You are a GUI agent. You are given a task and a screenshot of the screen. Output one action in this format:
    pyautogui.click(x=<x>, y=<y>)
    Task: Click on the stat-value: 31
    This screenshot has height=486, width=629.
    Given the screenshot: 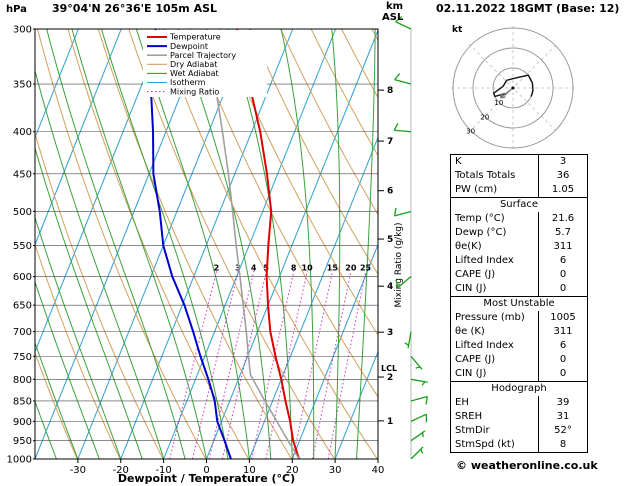 What is the action you would take?
    pyautogui.click(x=563, y=416)
    